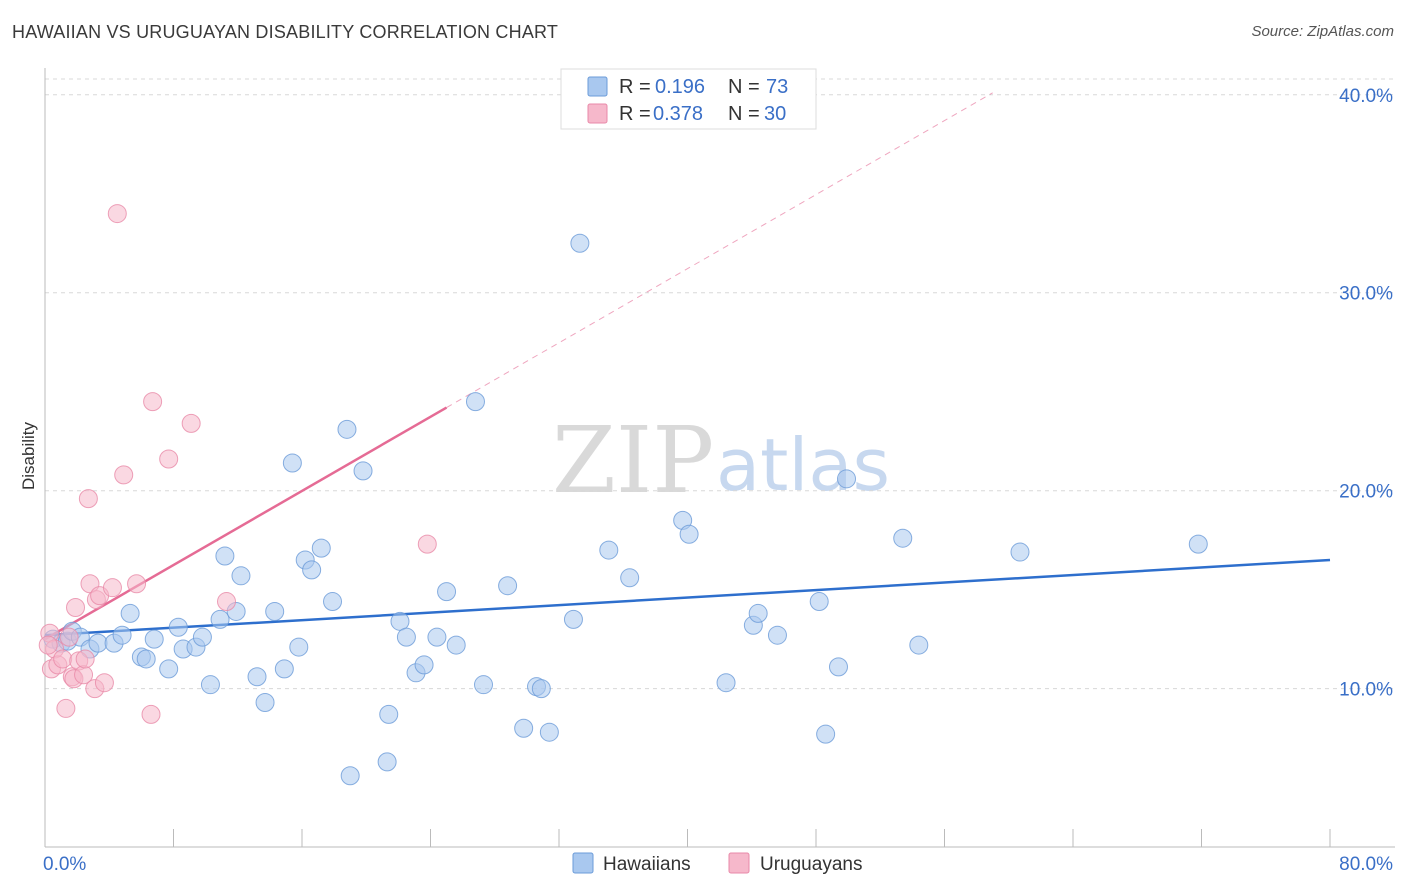 This screenshot has height=892, width=1406. I want to click on source-label: Source: ZipAtlas.com, so click(1322, 31).